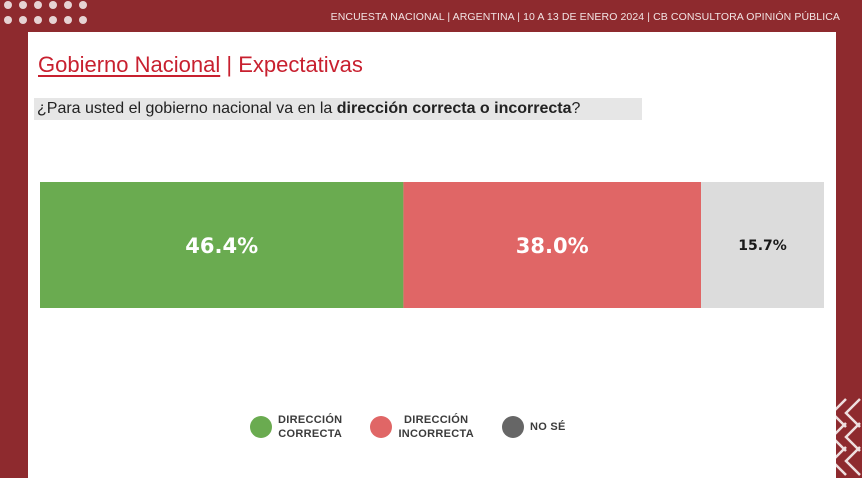 Image resolution: width=862 pixels, height=478 pixels. Describe the element at coordinates (310, 427) in the screenshot. I see `legend-label: DIRECCIÓN CORRECTA` at that location.